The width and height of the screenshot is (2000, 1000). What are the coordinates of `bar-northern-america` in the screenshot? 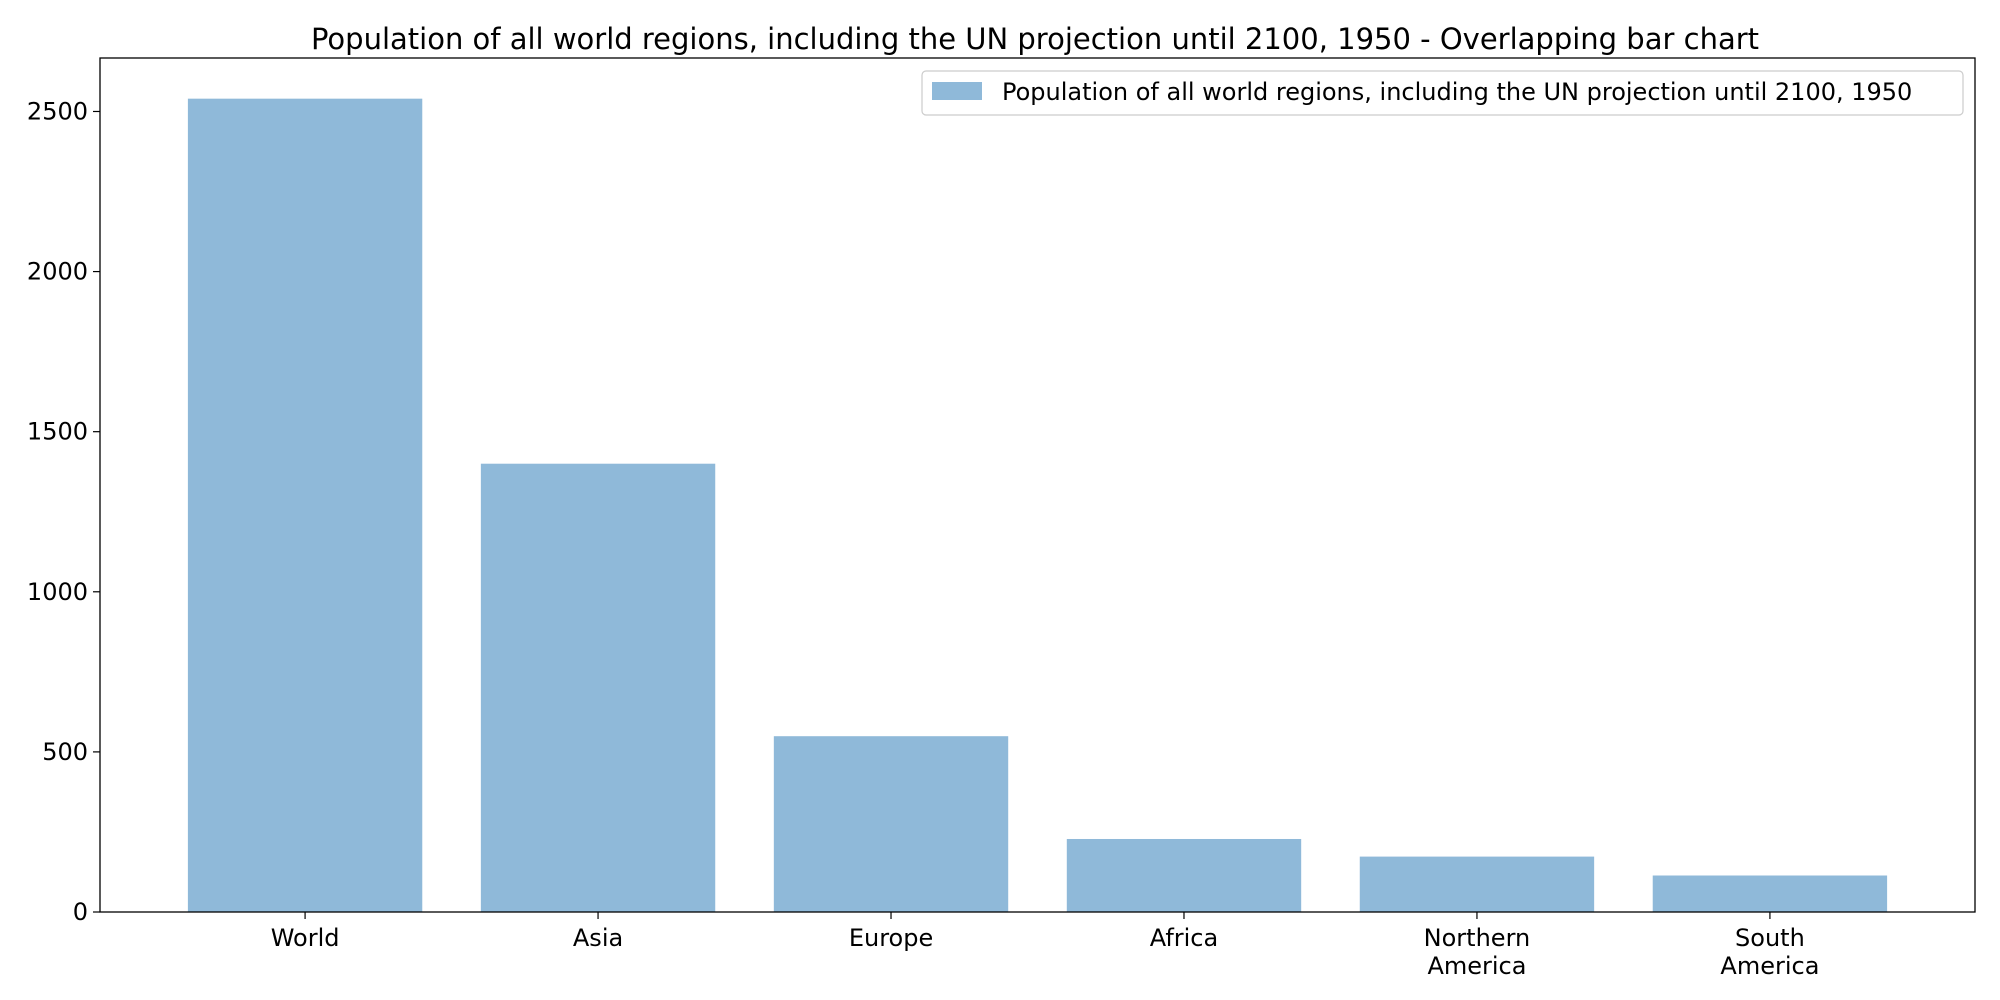 It's located at (1477, 884).